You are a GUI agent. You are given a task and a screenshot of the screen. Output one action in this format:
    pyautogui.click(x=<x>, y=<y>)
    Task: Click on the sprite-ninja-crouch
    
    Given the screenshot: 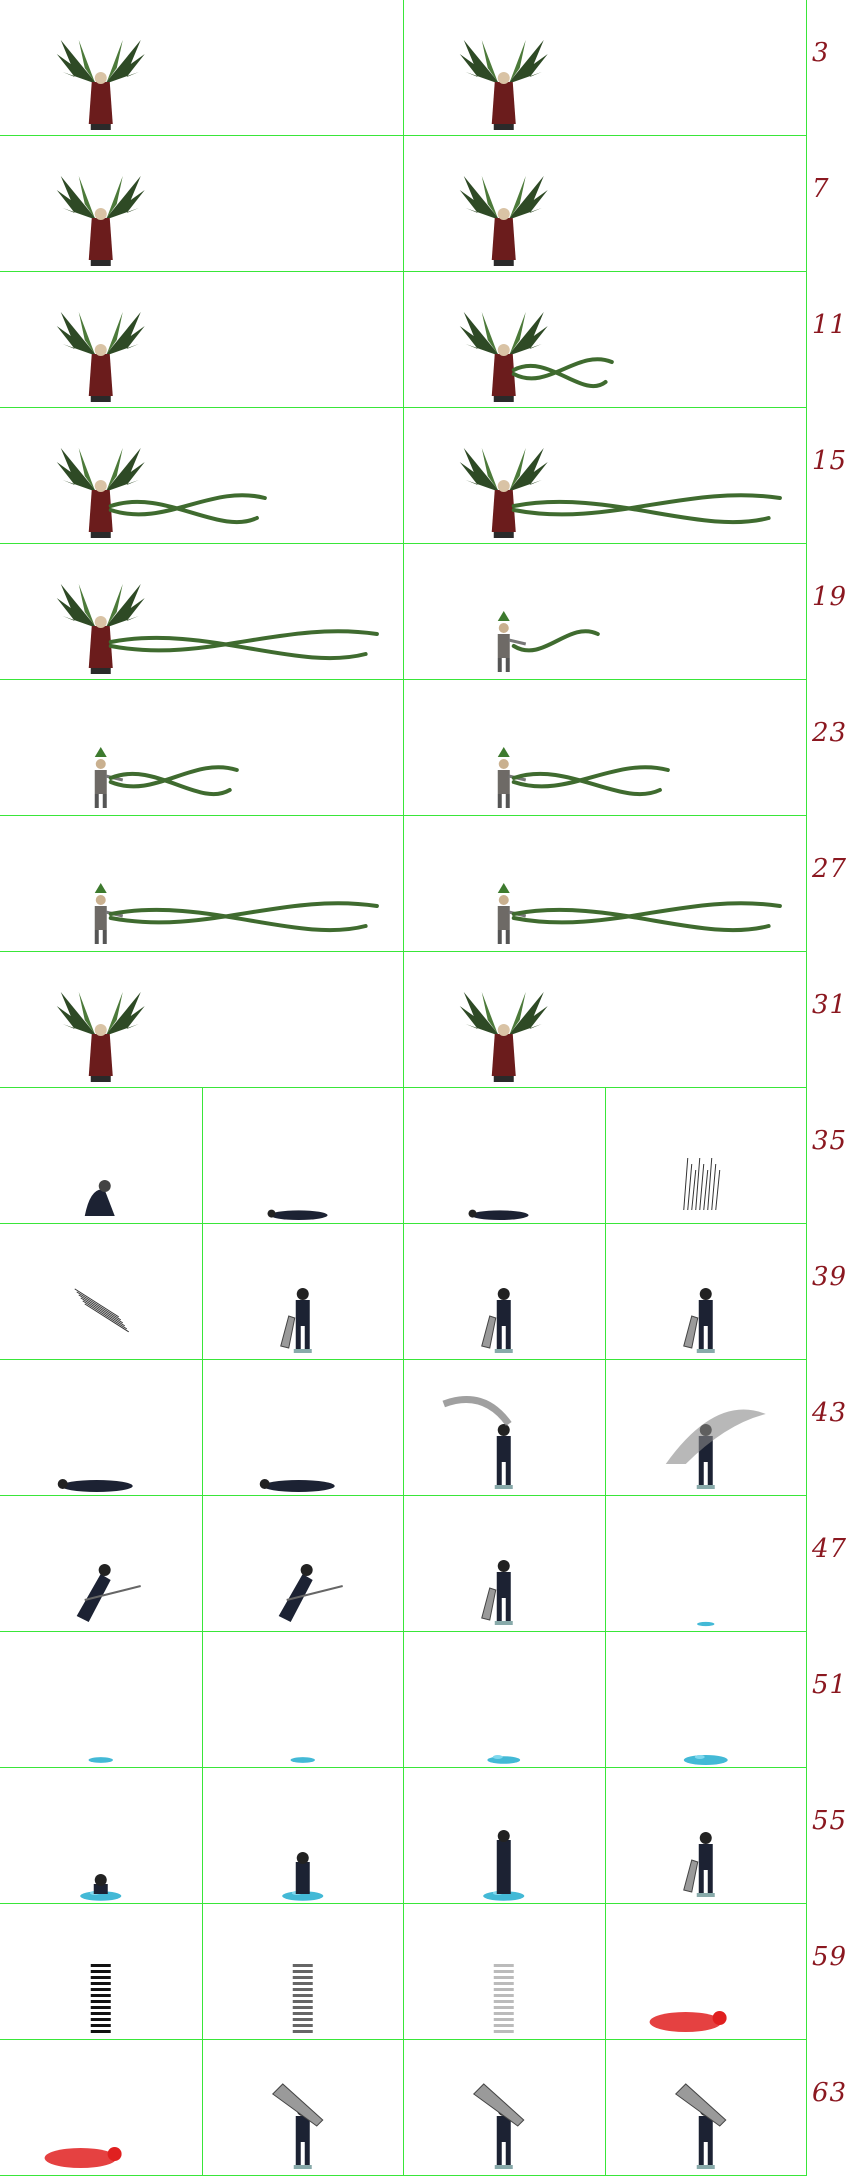 What is the action you would take?
    pyautogui.click(x=99, y=1198)
    